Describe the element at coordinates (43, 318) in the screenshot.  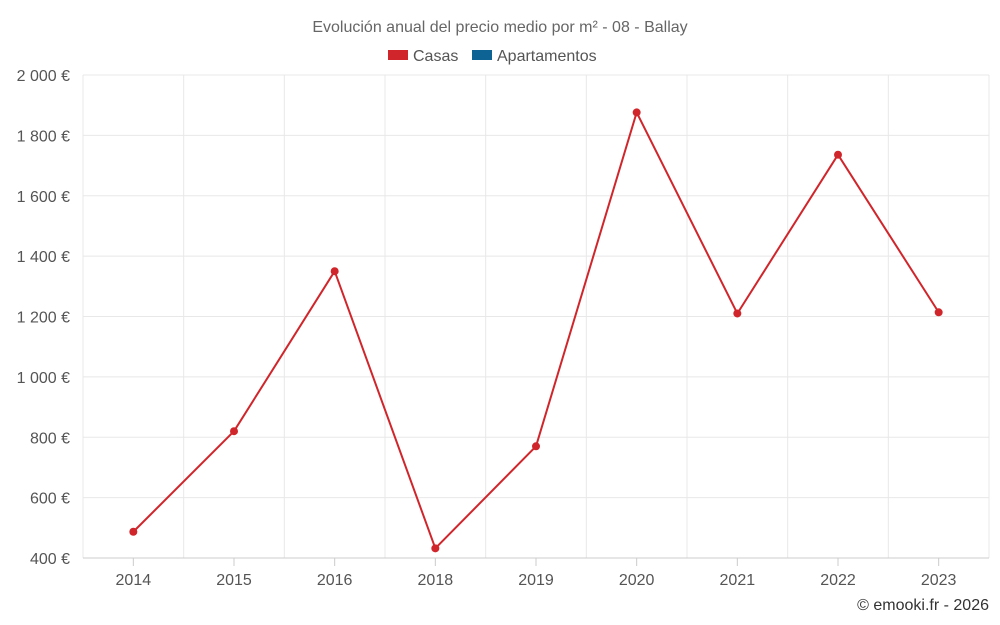
I see `y-tick-label: 1 200 €` at that location.